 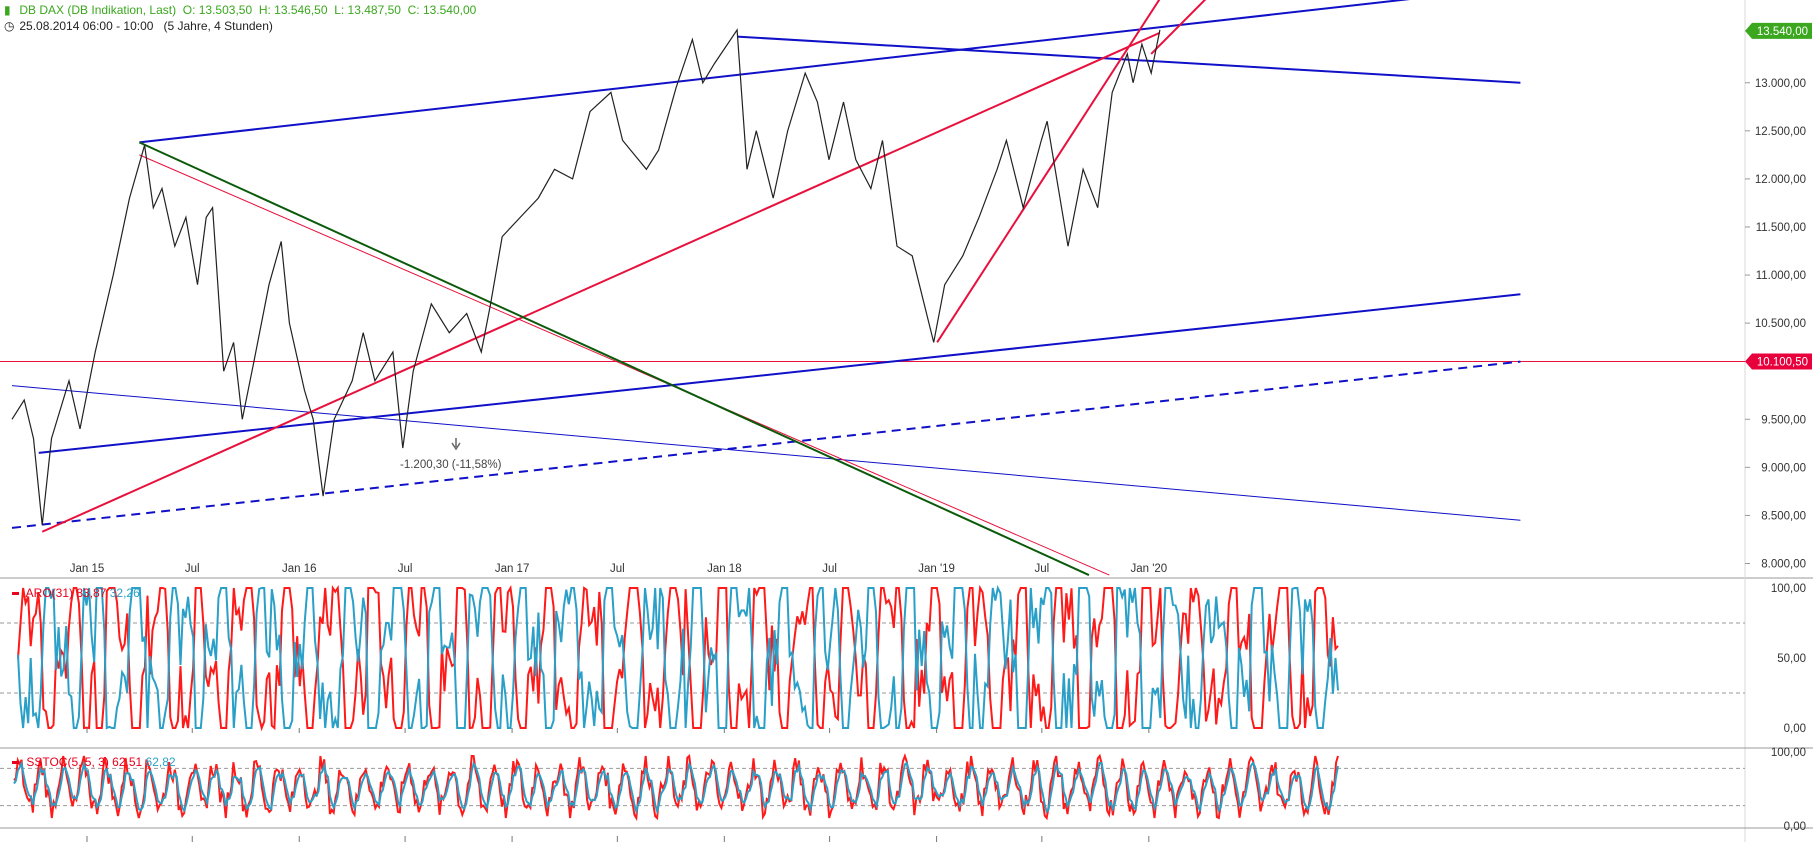 I want to click on red-top-trendline, so click(x=1193, y=27).